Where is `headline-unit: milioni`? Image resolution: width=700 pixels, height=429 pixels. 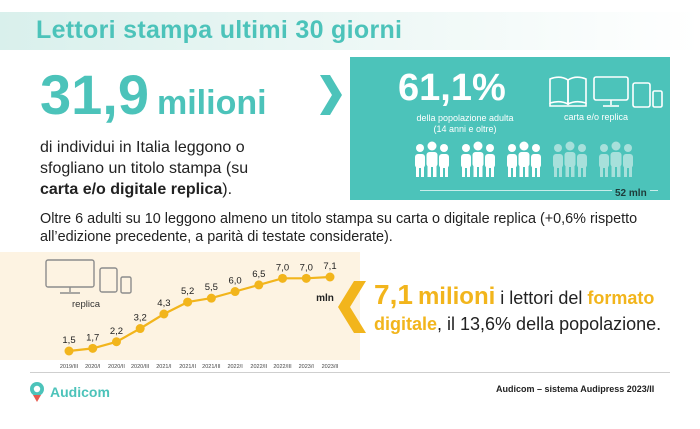
headline-unit: milioni is located at coordinates (212, 103).